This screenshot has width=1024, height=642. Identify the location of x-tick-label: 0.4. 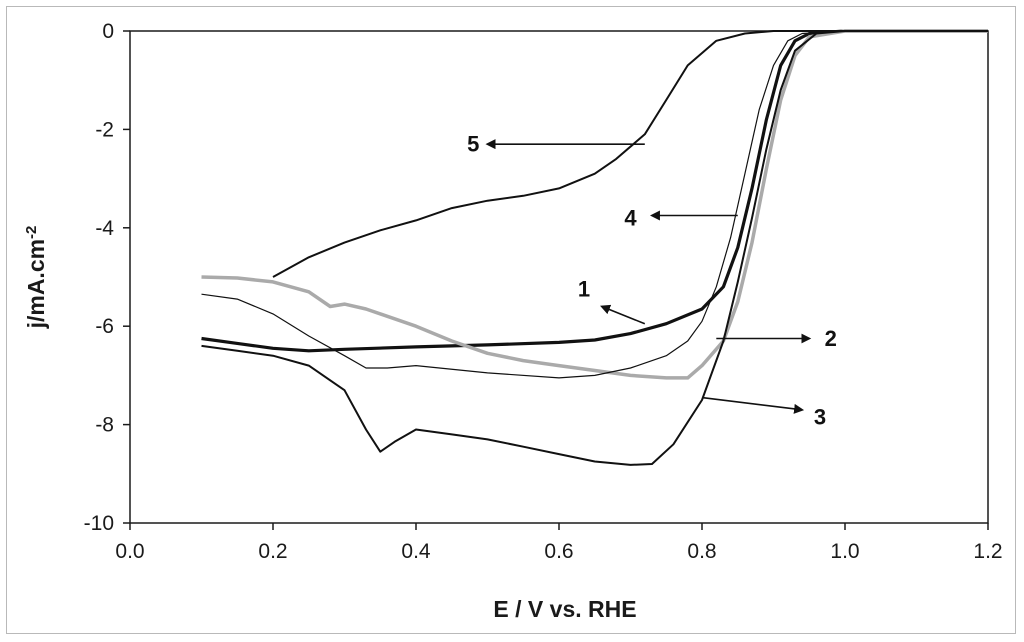
(416, 551).